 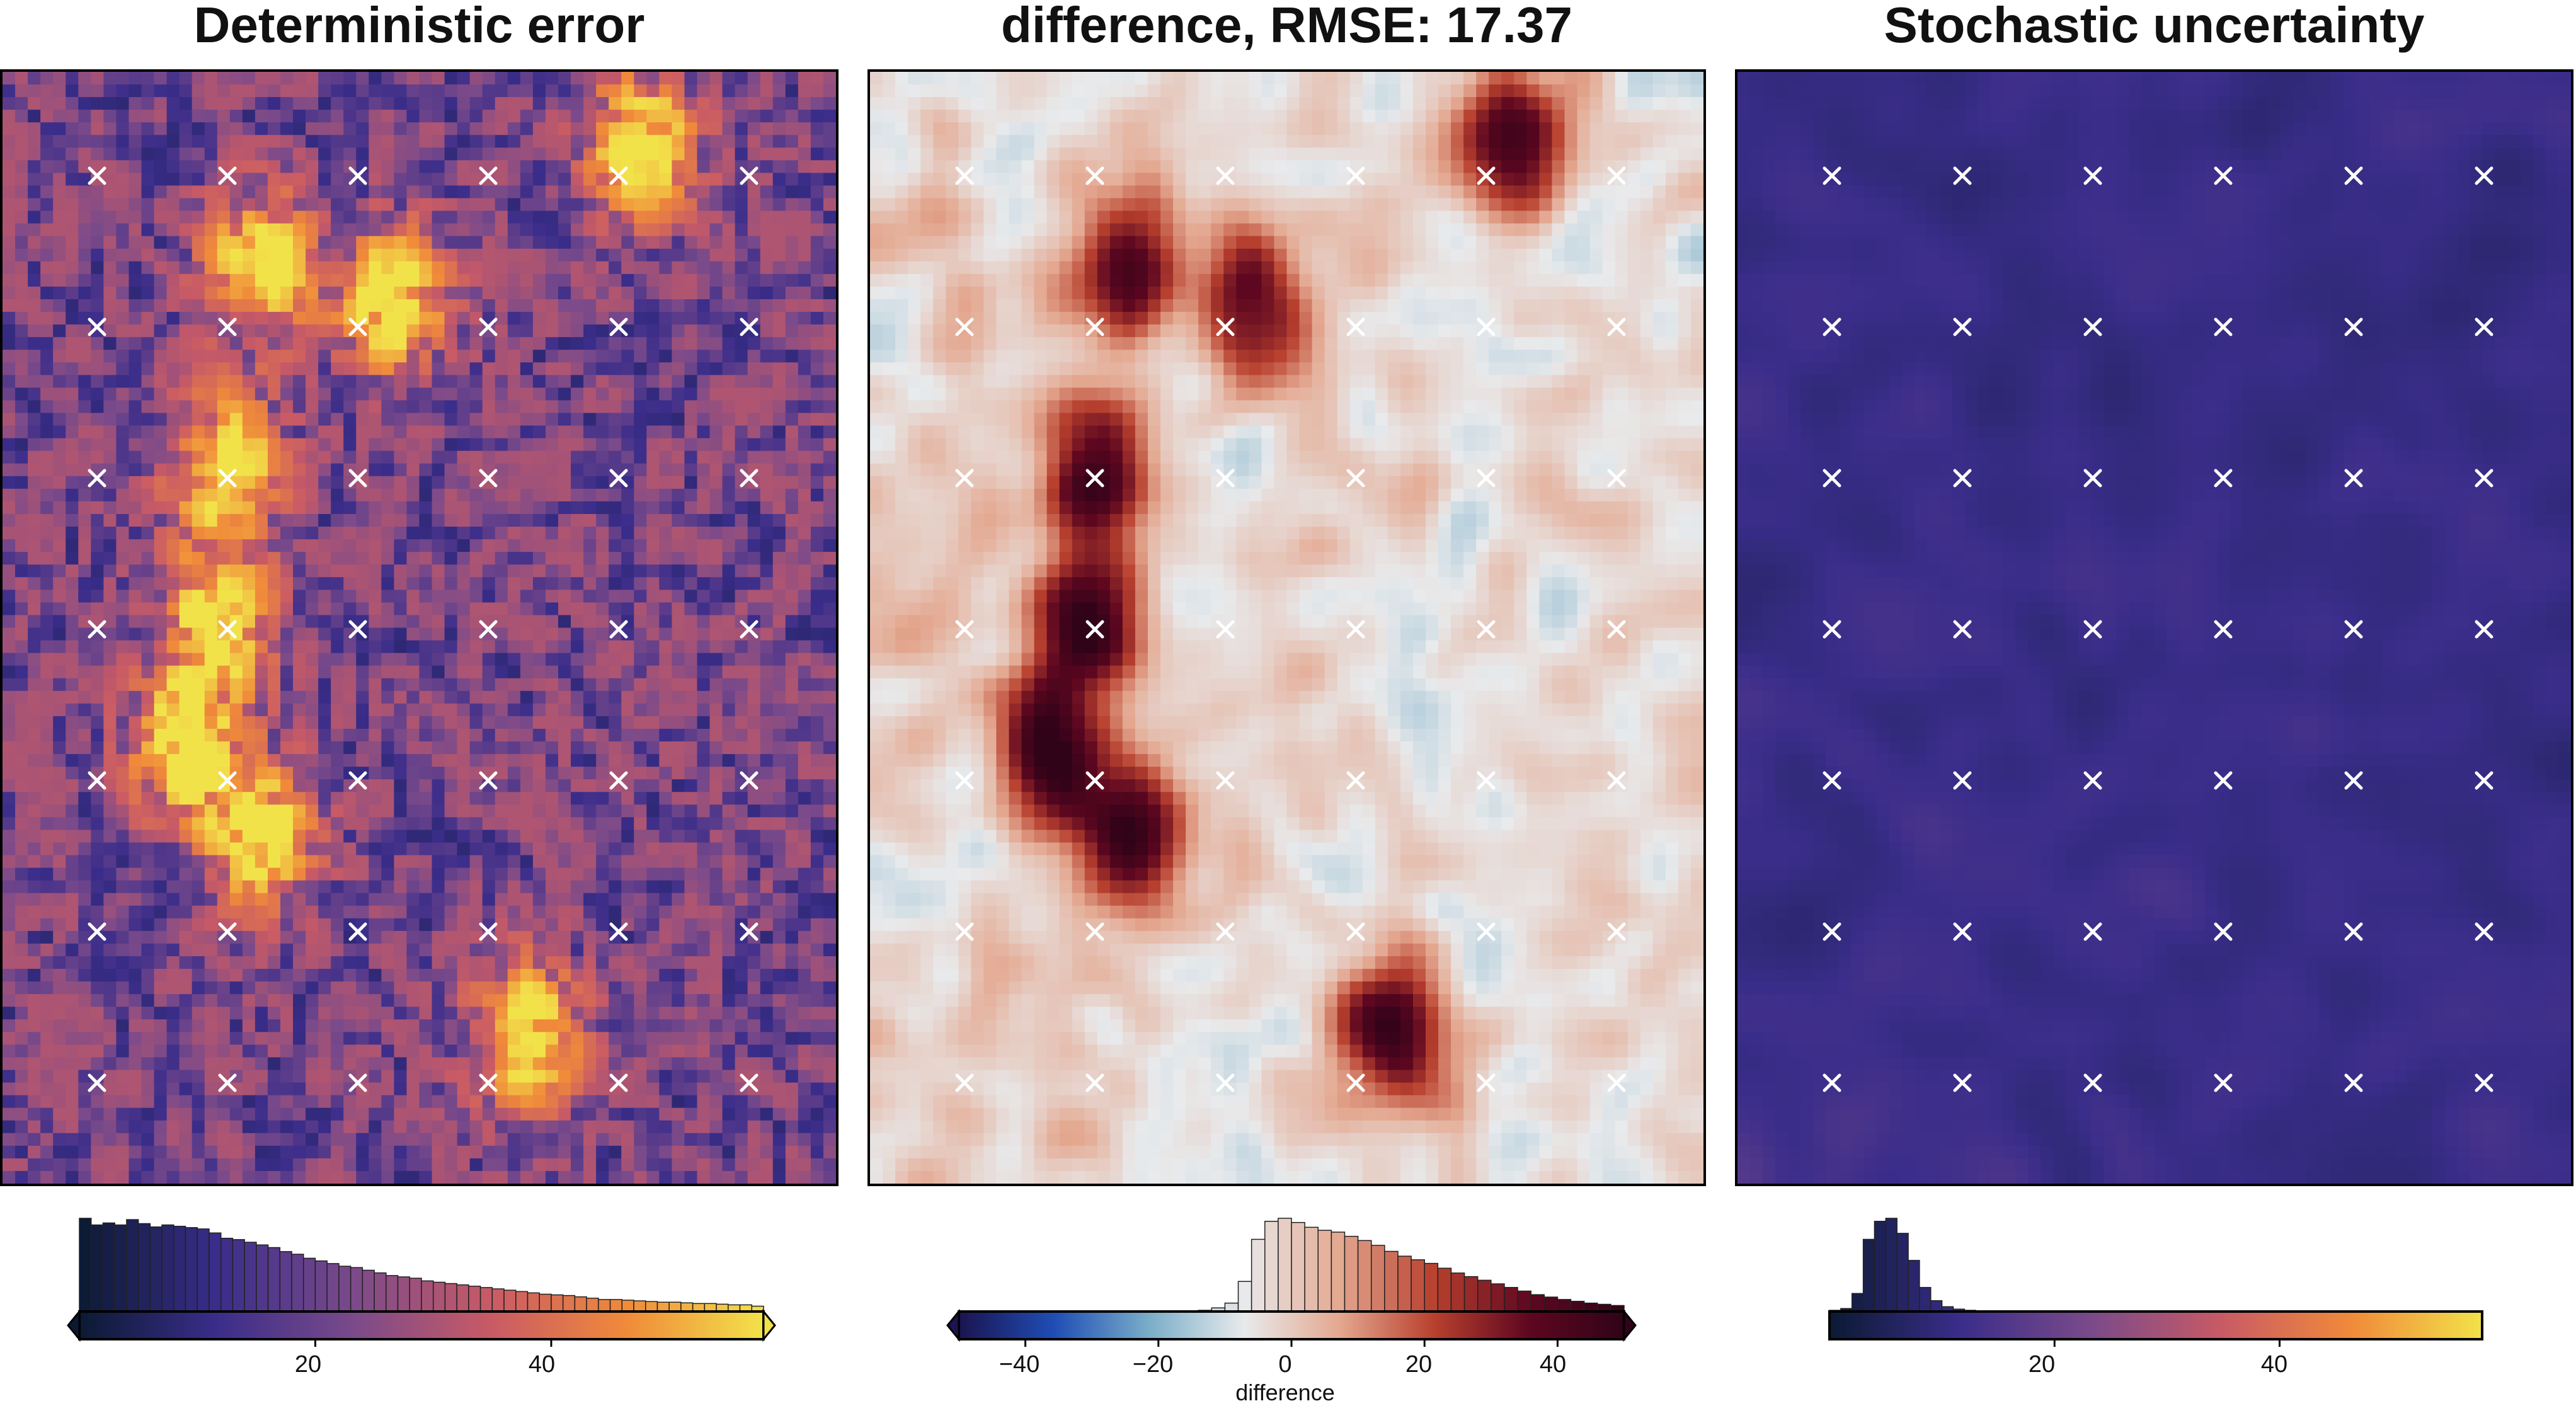 What do you see at coordinates (2154, 25) in the screenshot?
I see `panel-3-title: Stochastic uncertainty` at bounding box center [2154, 25].